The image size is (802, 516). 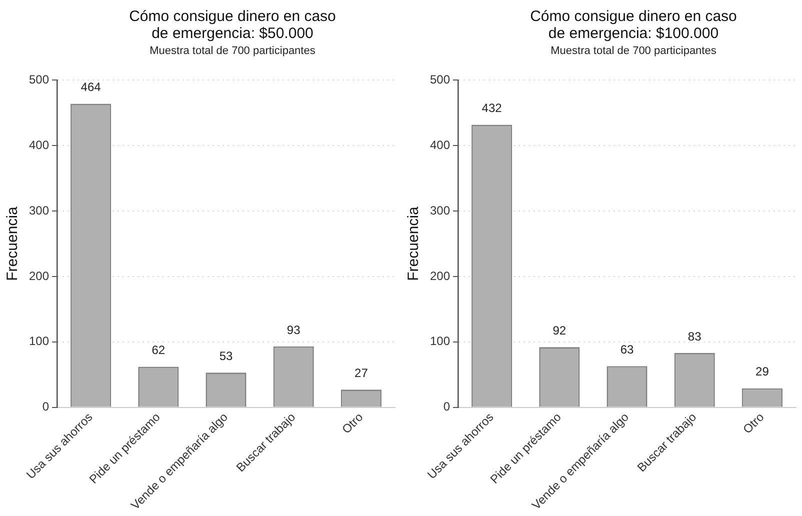 I want to click on data-label: 63, so click(x=627, y=349).